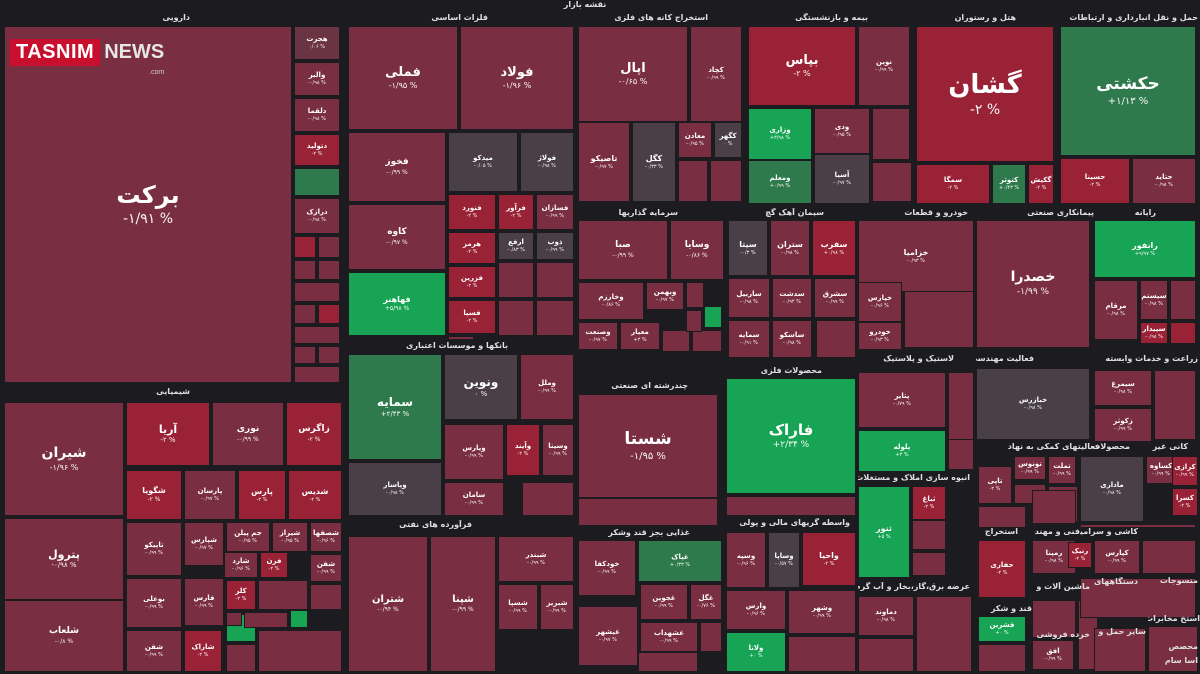 Image resolution: width=1200 pixels, height=674 pixels. Describe the element at coordinates (536, 559) in the screenshot. I see `stock-tile: شبندر -۰/۹۹ %` at that location.